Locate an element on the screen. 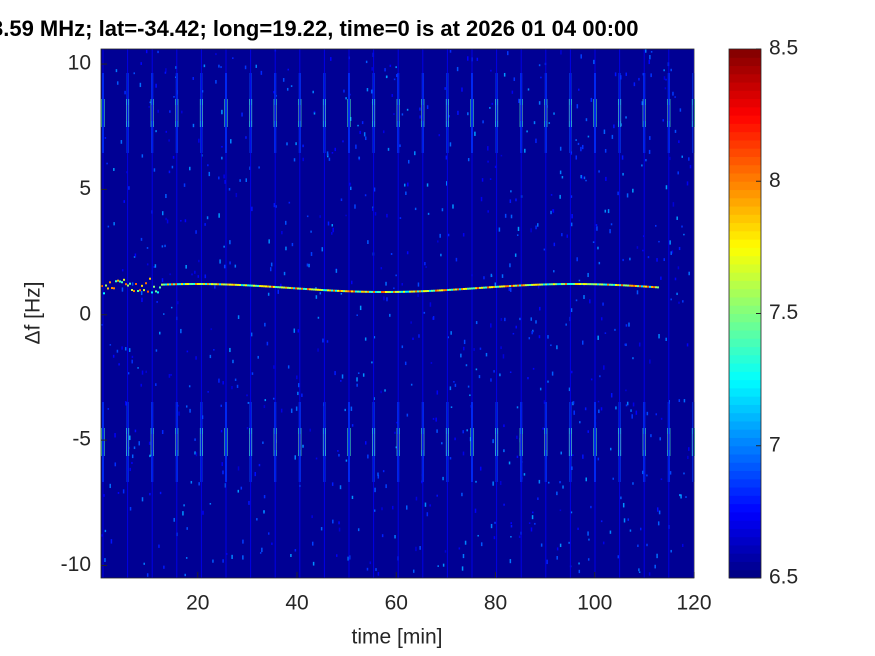 The height and width of the screenshot is (656, 875). x-tick-label: 100 is located at coordinates (594, 603).